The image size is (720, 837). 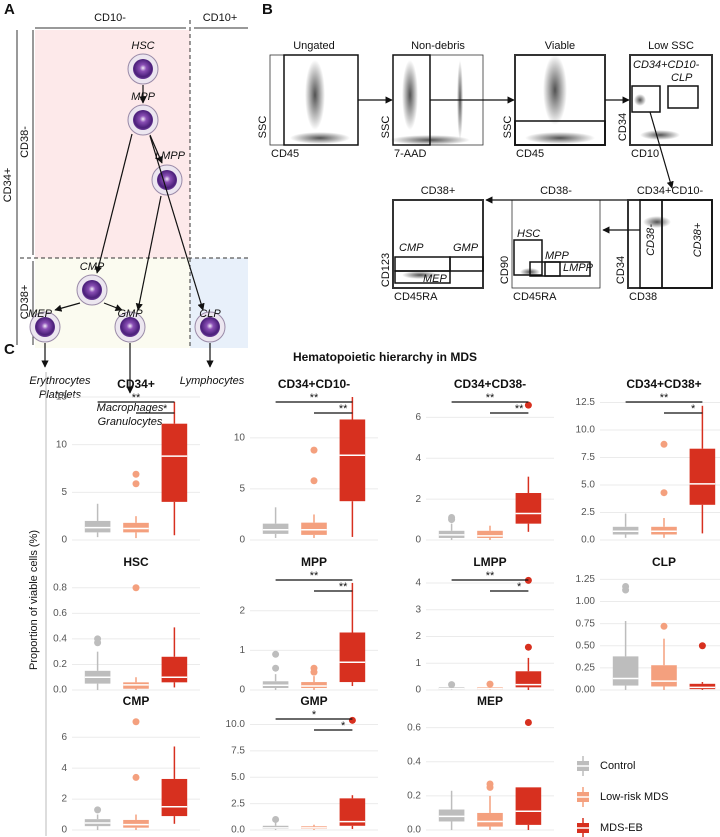 I want to click on chart-title: MPP, so click(x=314, y=562).